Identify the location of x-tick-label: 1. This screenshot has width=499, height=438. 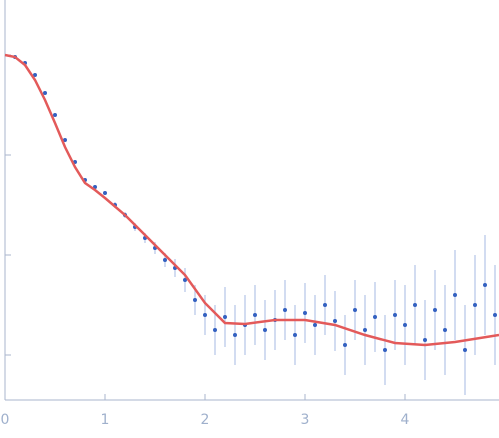
(105, 420).